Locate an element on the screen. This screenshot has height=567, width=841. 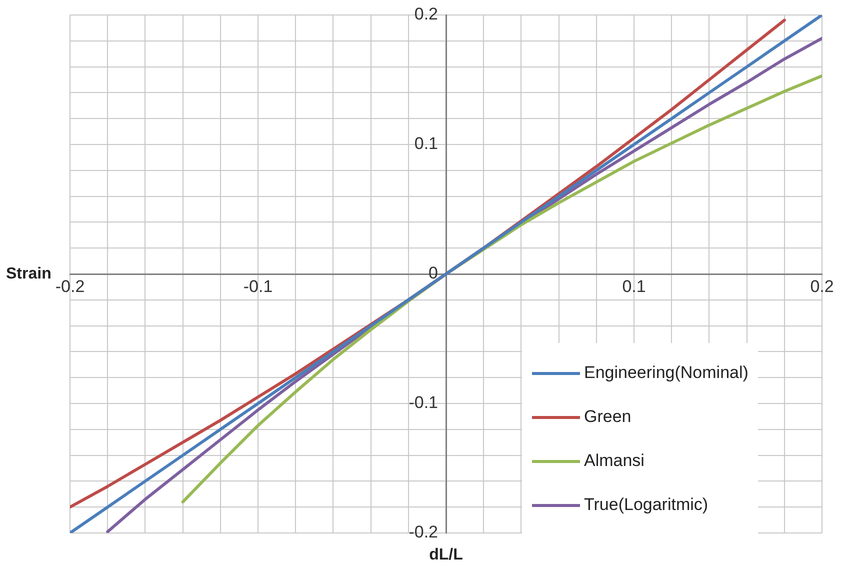
y-tick-label: 0.1 is located at coordinates (426, 144).